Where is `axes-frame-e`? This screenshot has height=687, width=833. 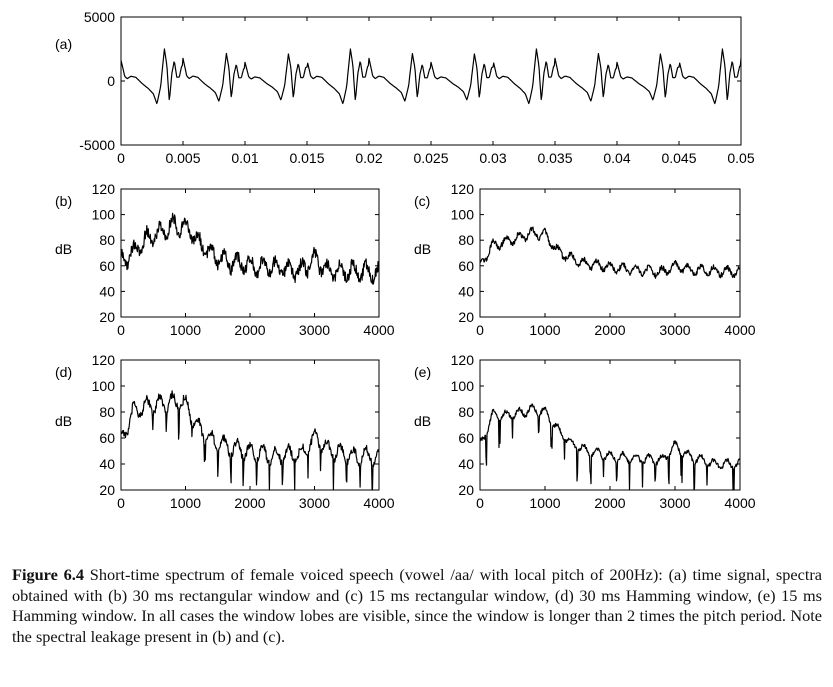
axes-frame-e is located at coordinates (610, 425).